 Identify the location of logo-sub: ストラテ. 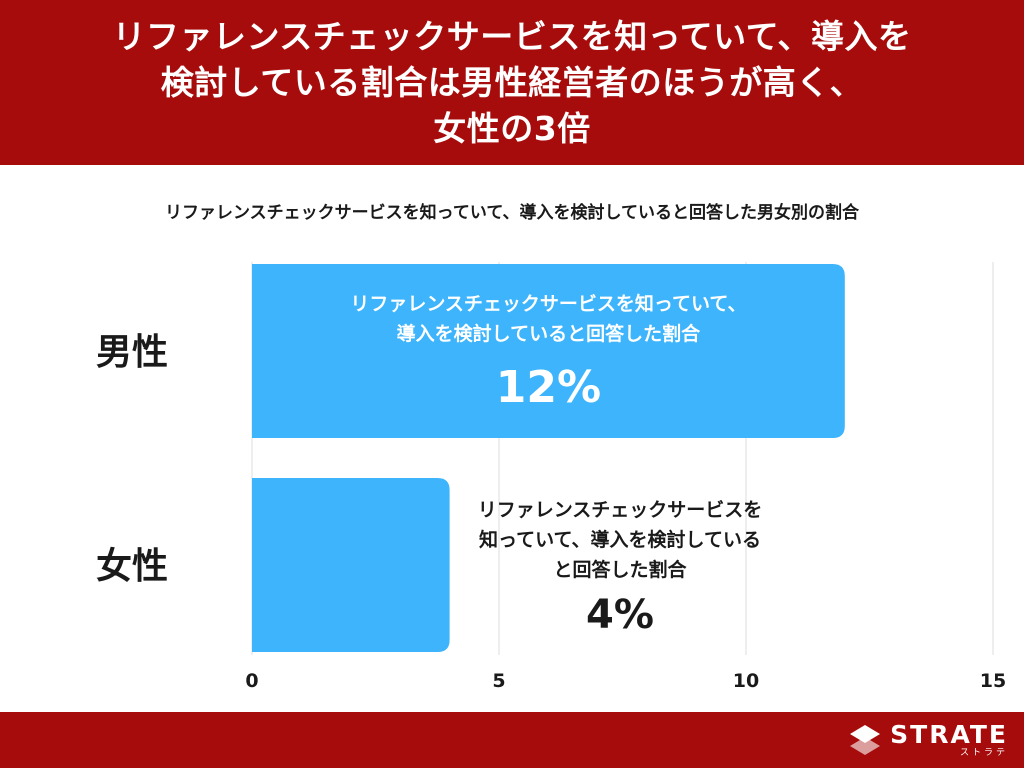
(983, 752).